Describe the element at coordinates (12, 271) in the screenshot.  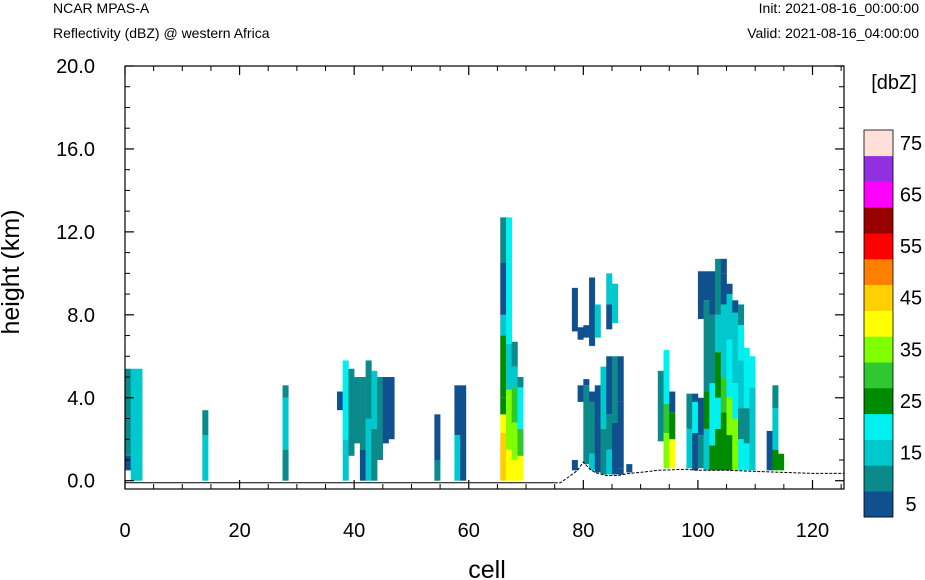
I see `y-axis-label: height (km)` at that location.